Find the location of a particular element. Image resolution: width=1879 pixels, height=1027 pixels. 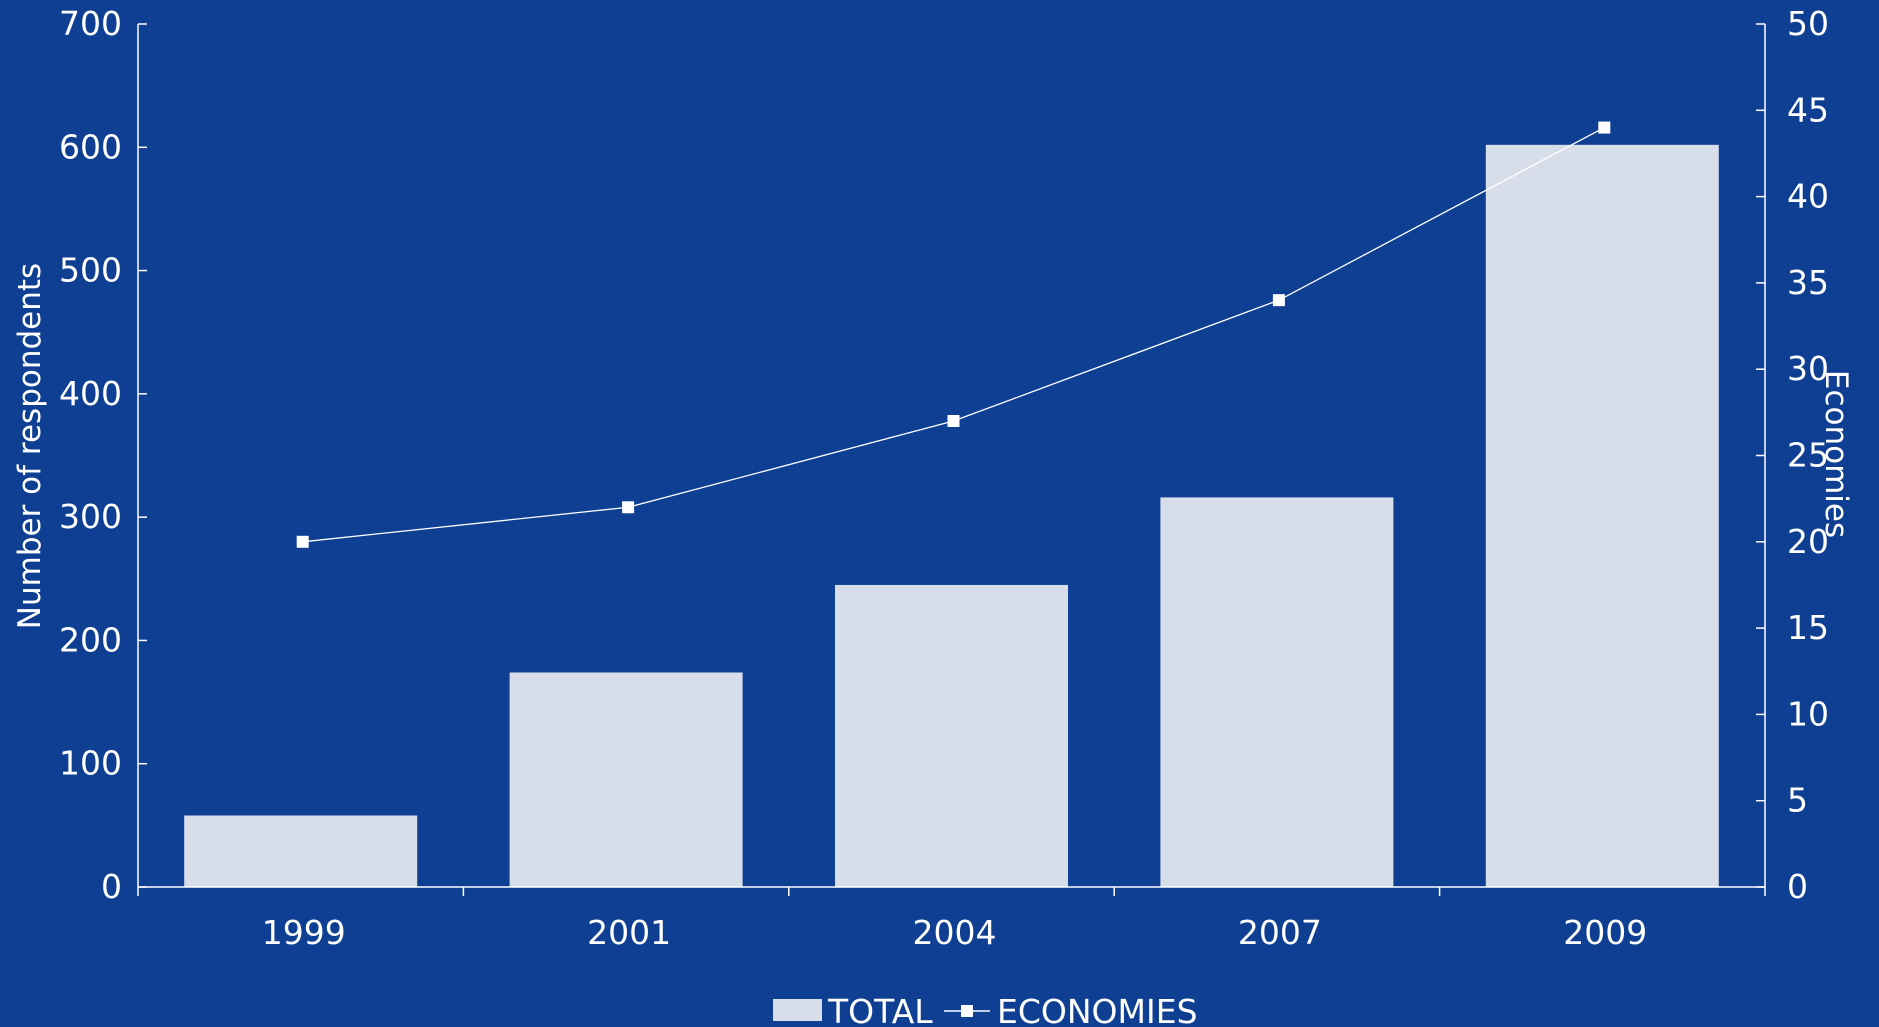

x-tick-label-1999: 1999 is located at coordinates (304, 932).